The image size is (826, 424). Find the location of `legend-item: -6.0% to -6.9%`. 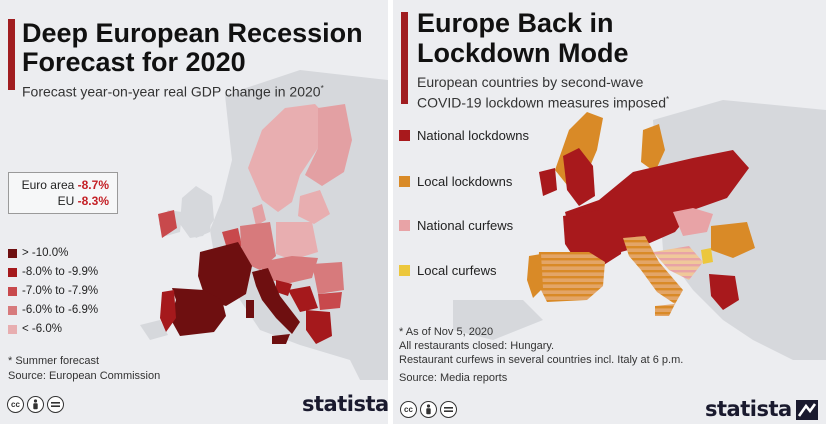

legend-item: -6.0% to -6.9% is located at coordinates (53, 310).